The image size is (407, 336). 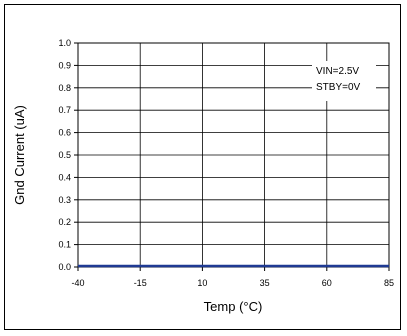 What do you see at coordinates (338, 87) in the screenshot?
I see `annotation-stby: STBY=0V` at bounding box center [338, 87].